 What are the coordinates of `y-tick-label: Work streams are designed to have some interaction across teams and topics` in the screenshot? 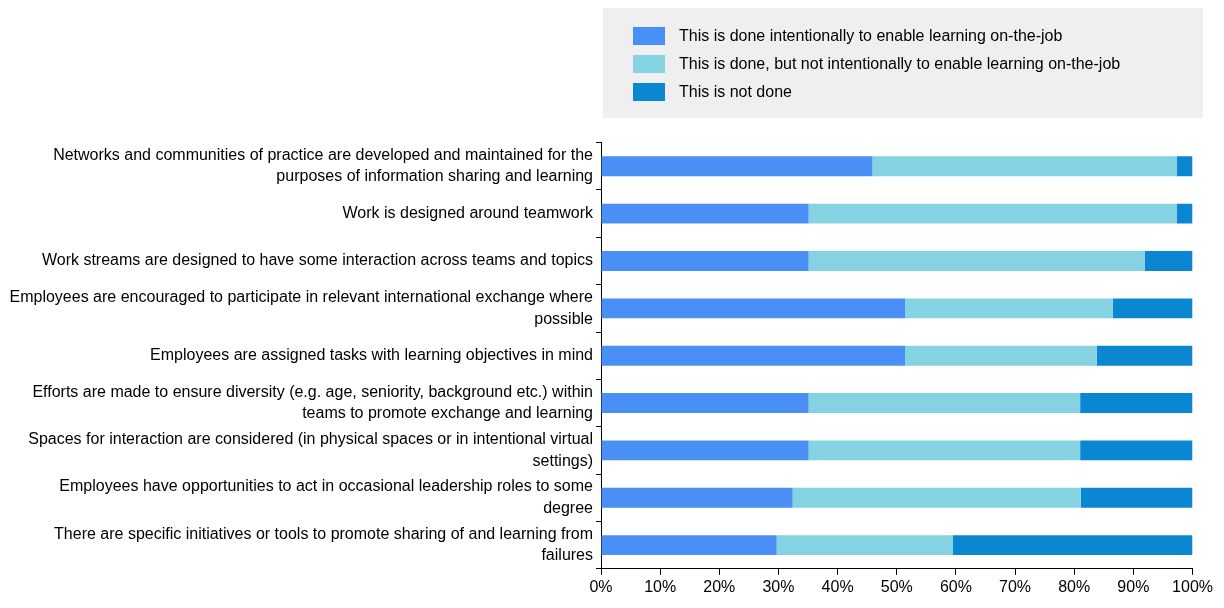 It's located at (317, 260).